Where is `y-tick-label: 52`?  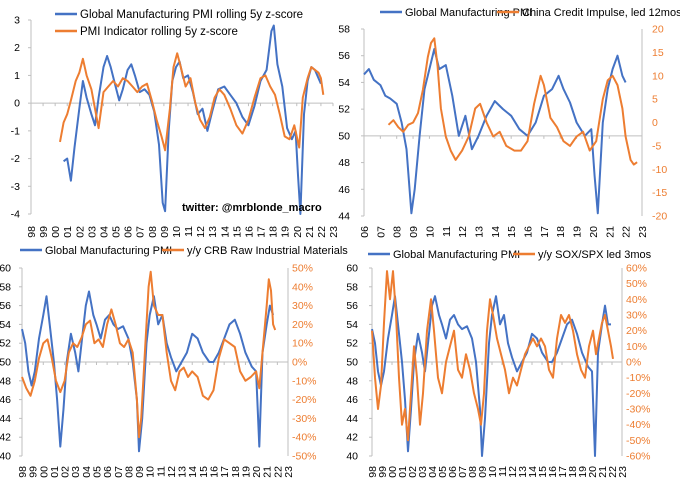
y-tick-label: 52 is located at coordinates (352, 344).